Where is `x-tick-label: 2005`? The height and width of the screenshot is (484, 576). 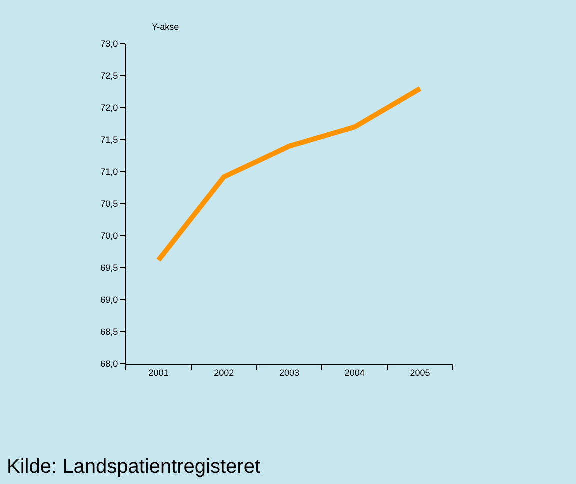
x-tick-label: 2005 is located at coordinates (420, 373).